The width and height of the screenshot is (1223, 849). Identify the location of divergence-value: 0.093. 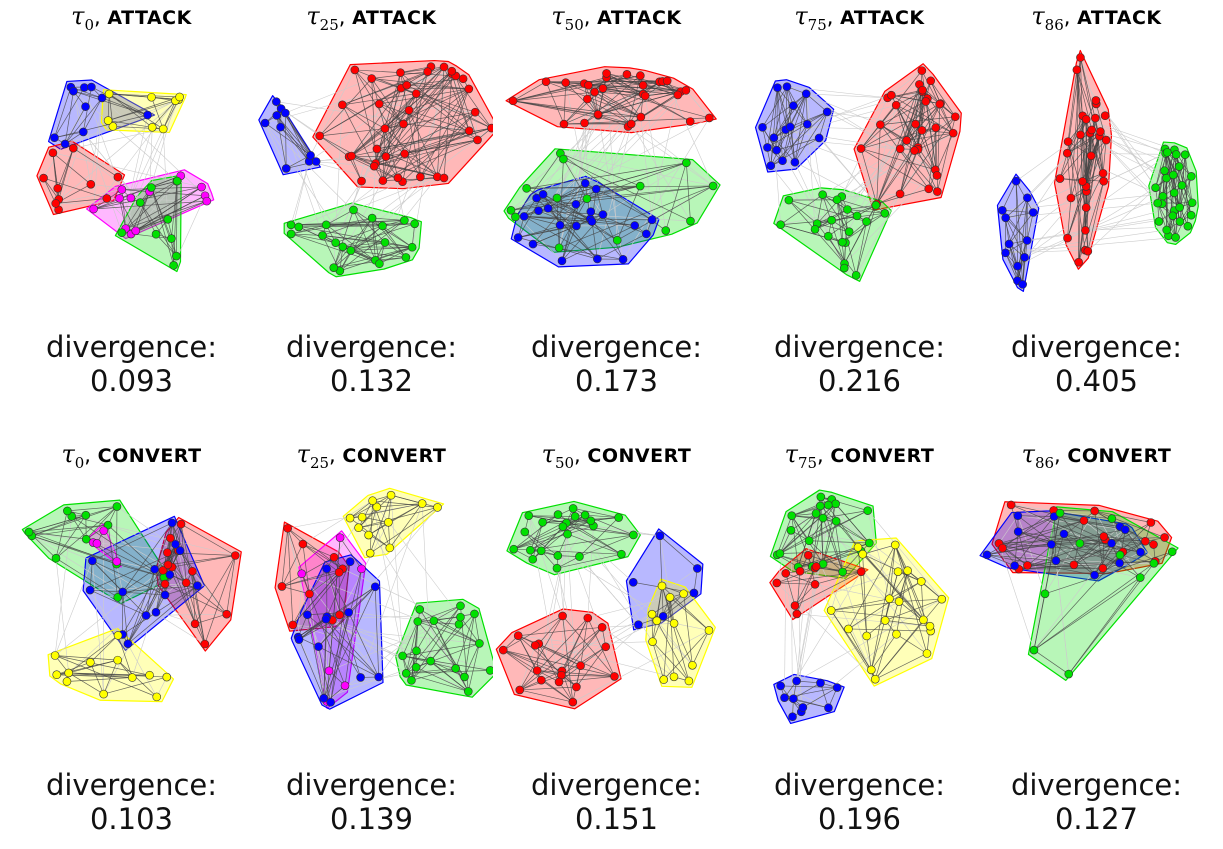
(131, 381).